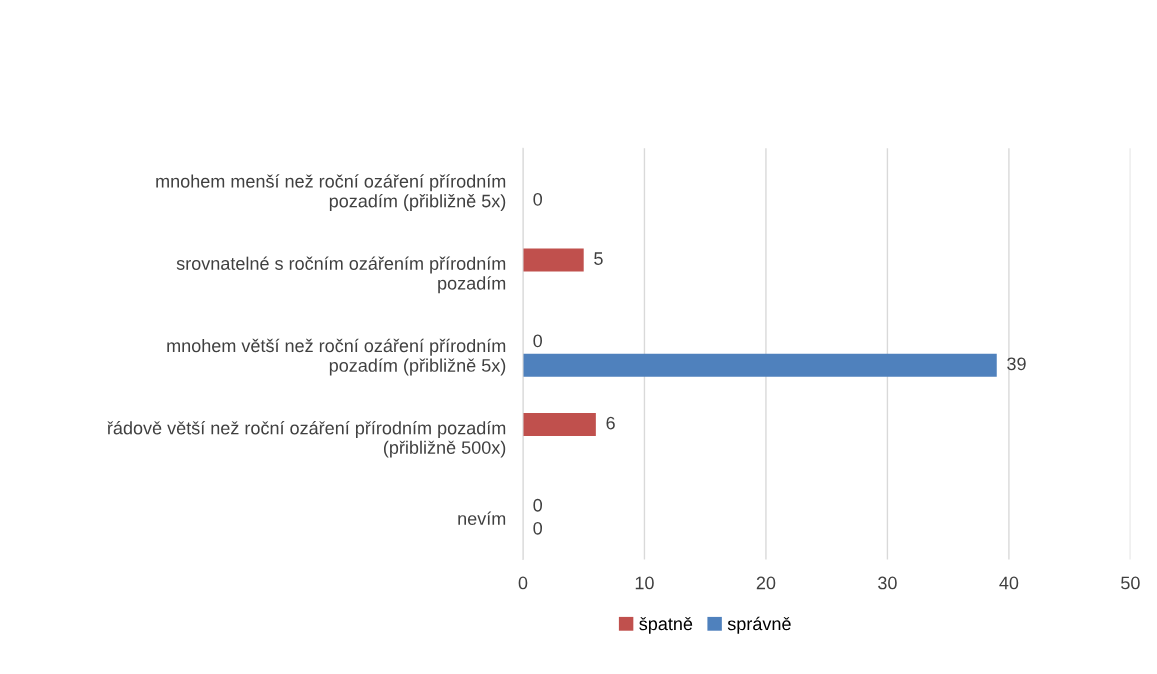 This screenshot has height=674, width=1157. Describe the element at coordinates (759, 625) in the screenshot. I see `legend-label: správně` at that location.